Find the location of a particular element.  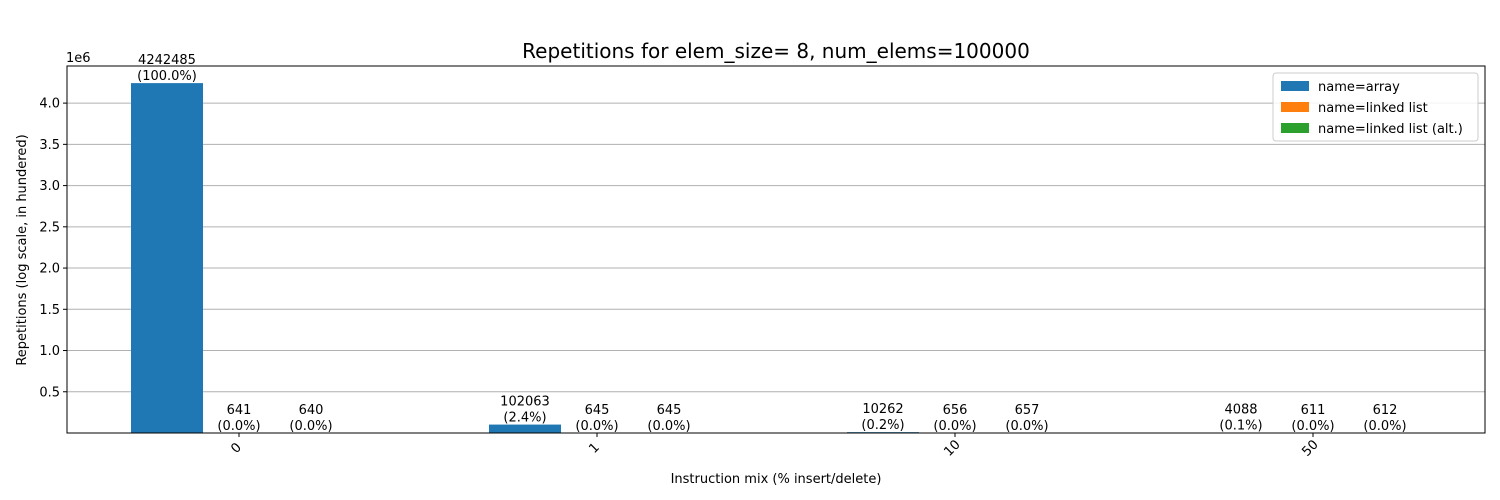

y-tick-label: 1.5 is located at coordinates (49, 310).